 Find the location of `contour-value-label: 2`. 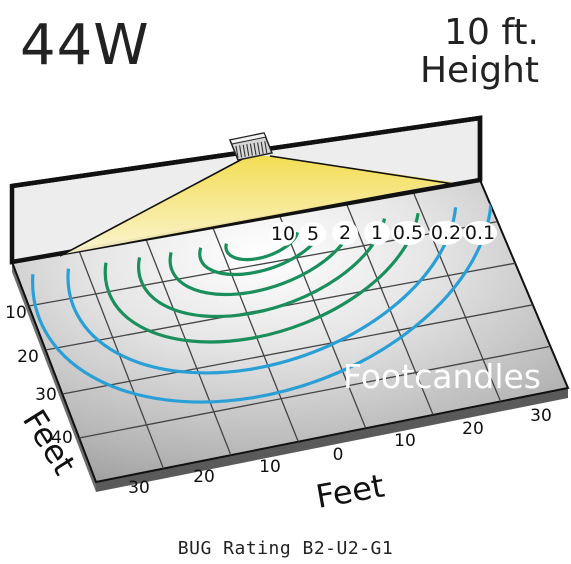

contour-value-label: 2 is located at coordinates (345, 233).